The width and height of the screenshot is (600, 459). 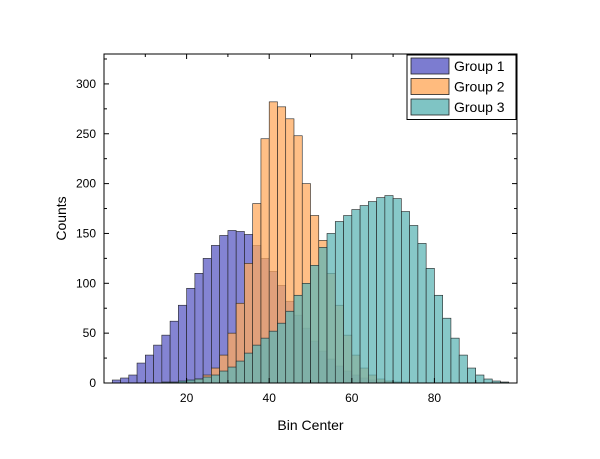 I want to click on legend-label-3: Group 3, so click(x=479, y=107).